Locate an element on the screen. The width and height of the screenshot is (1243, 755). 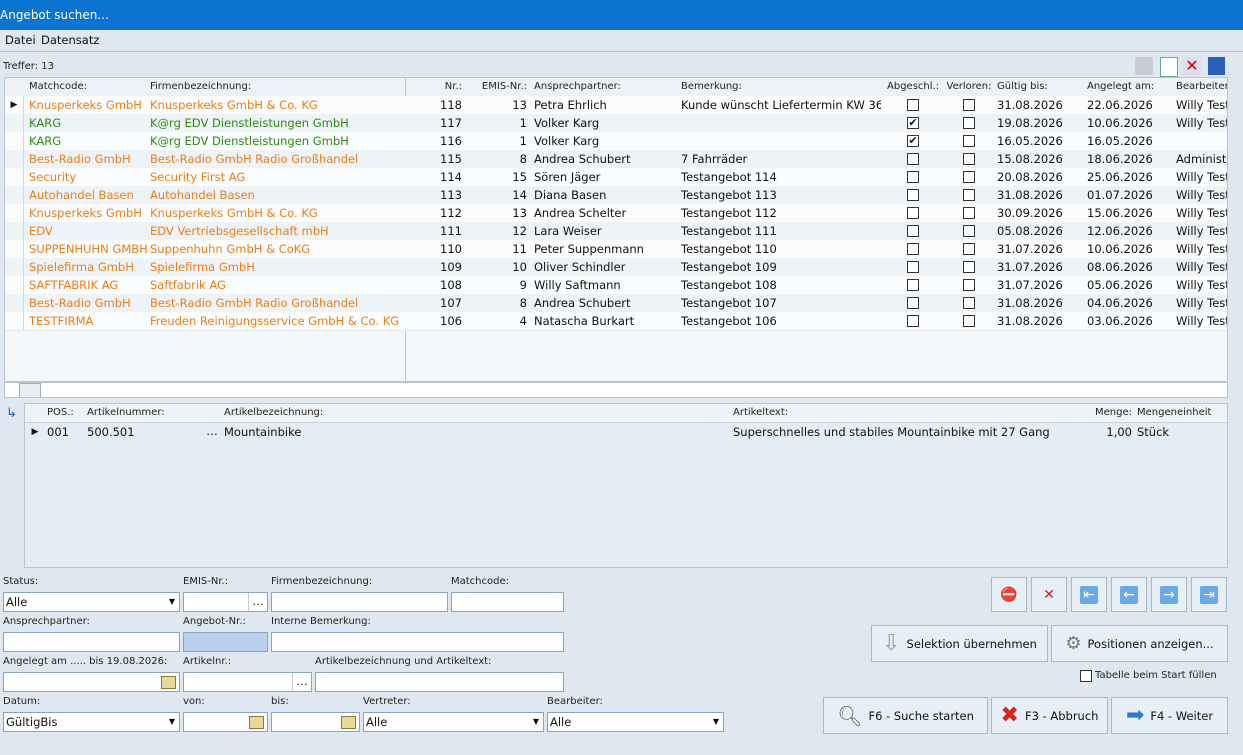
cell: Autohandel Basen is located at coordinates (202, 195).